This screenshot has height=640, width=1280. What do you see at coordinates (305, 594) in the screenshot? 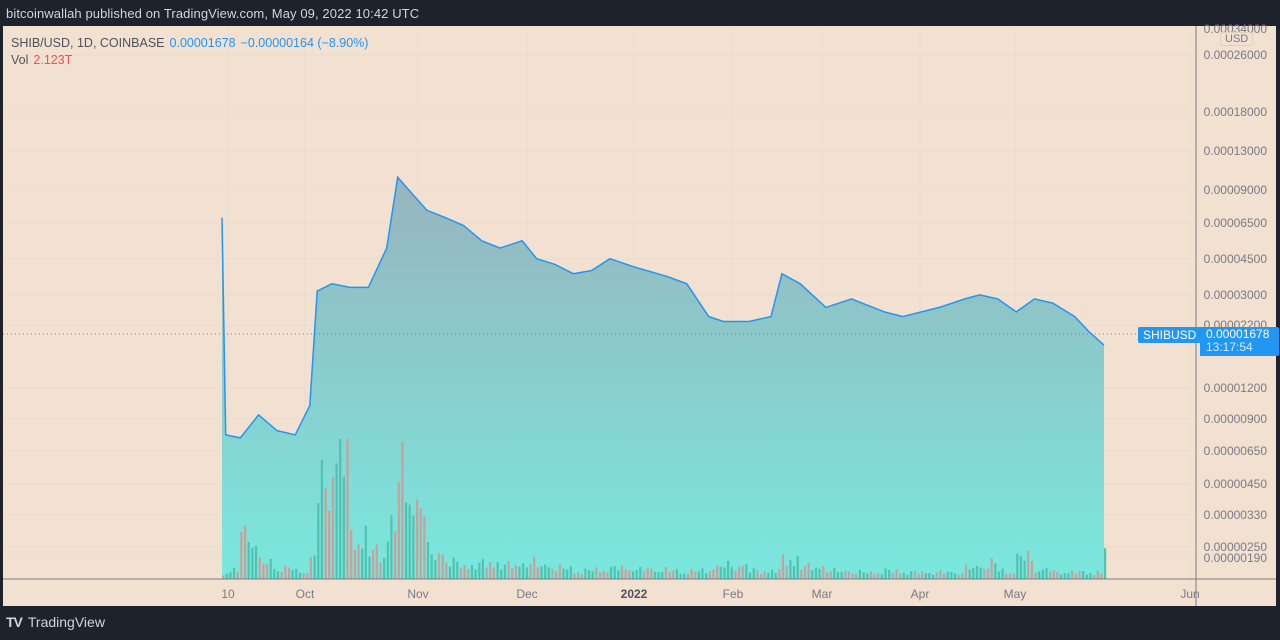
I see `time-axis-label: Oct` at bounding box center [305, 594].